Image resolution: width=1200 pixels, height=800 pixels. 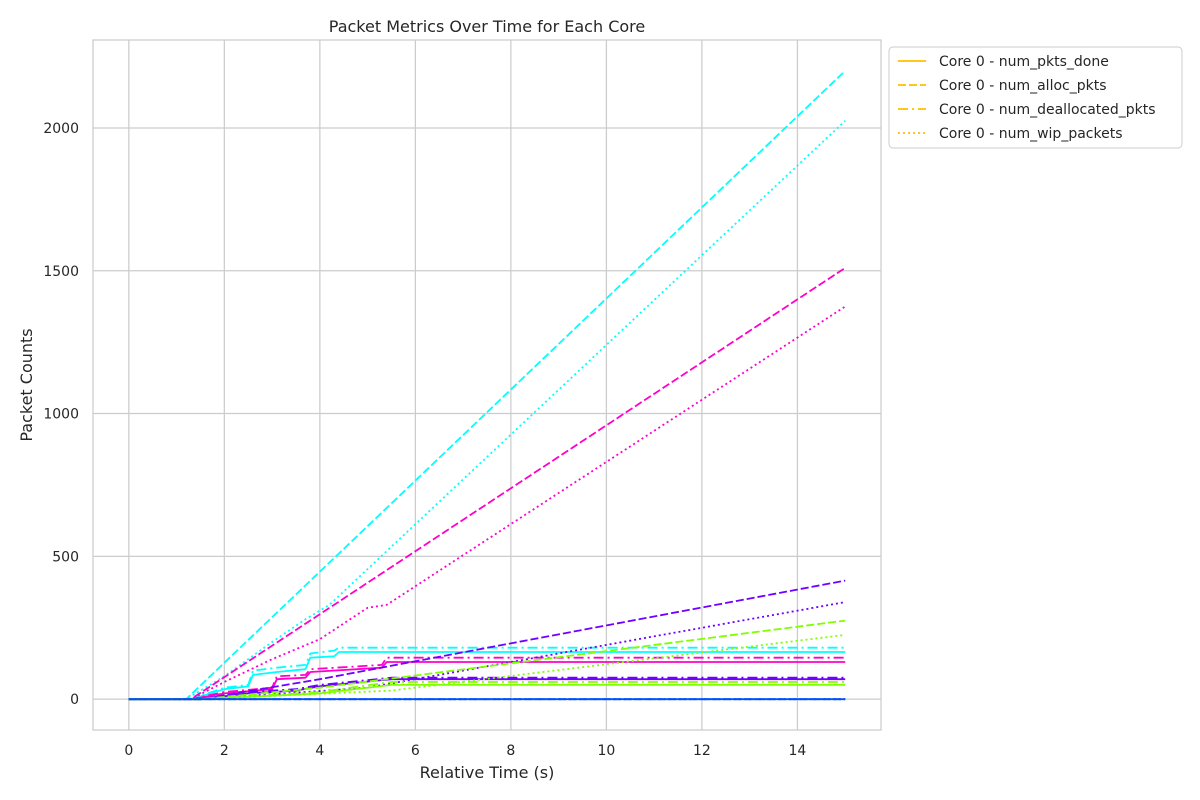 What do you see at coordinates (487, 26) in the screenshot?
I see `chart-title: Packet Metrics Over Time for Each Core` at bounding box center [487, 26].